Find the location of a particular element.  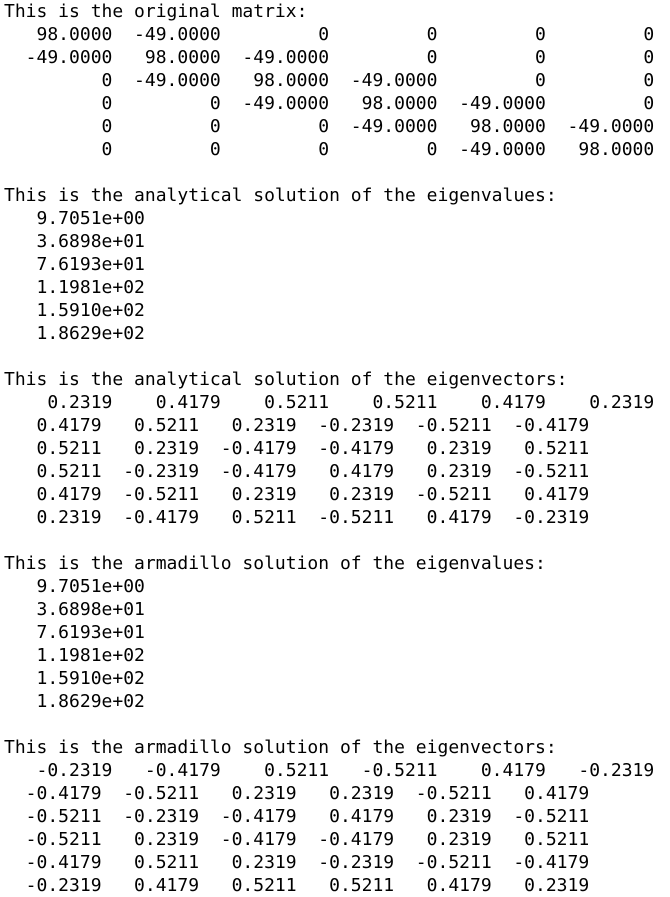

armadillo-eigenvalue-5: 1.5910e+02 is located at coordinates (74, 678).